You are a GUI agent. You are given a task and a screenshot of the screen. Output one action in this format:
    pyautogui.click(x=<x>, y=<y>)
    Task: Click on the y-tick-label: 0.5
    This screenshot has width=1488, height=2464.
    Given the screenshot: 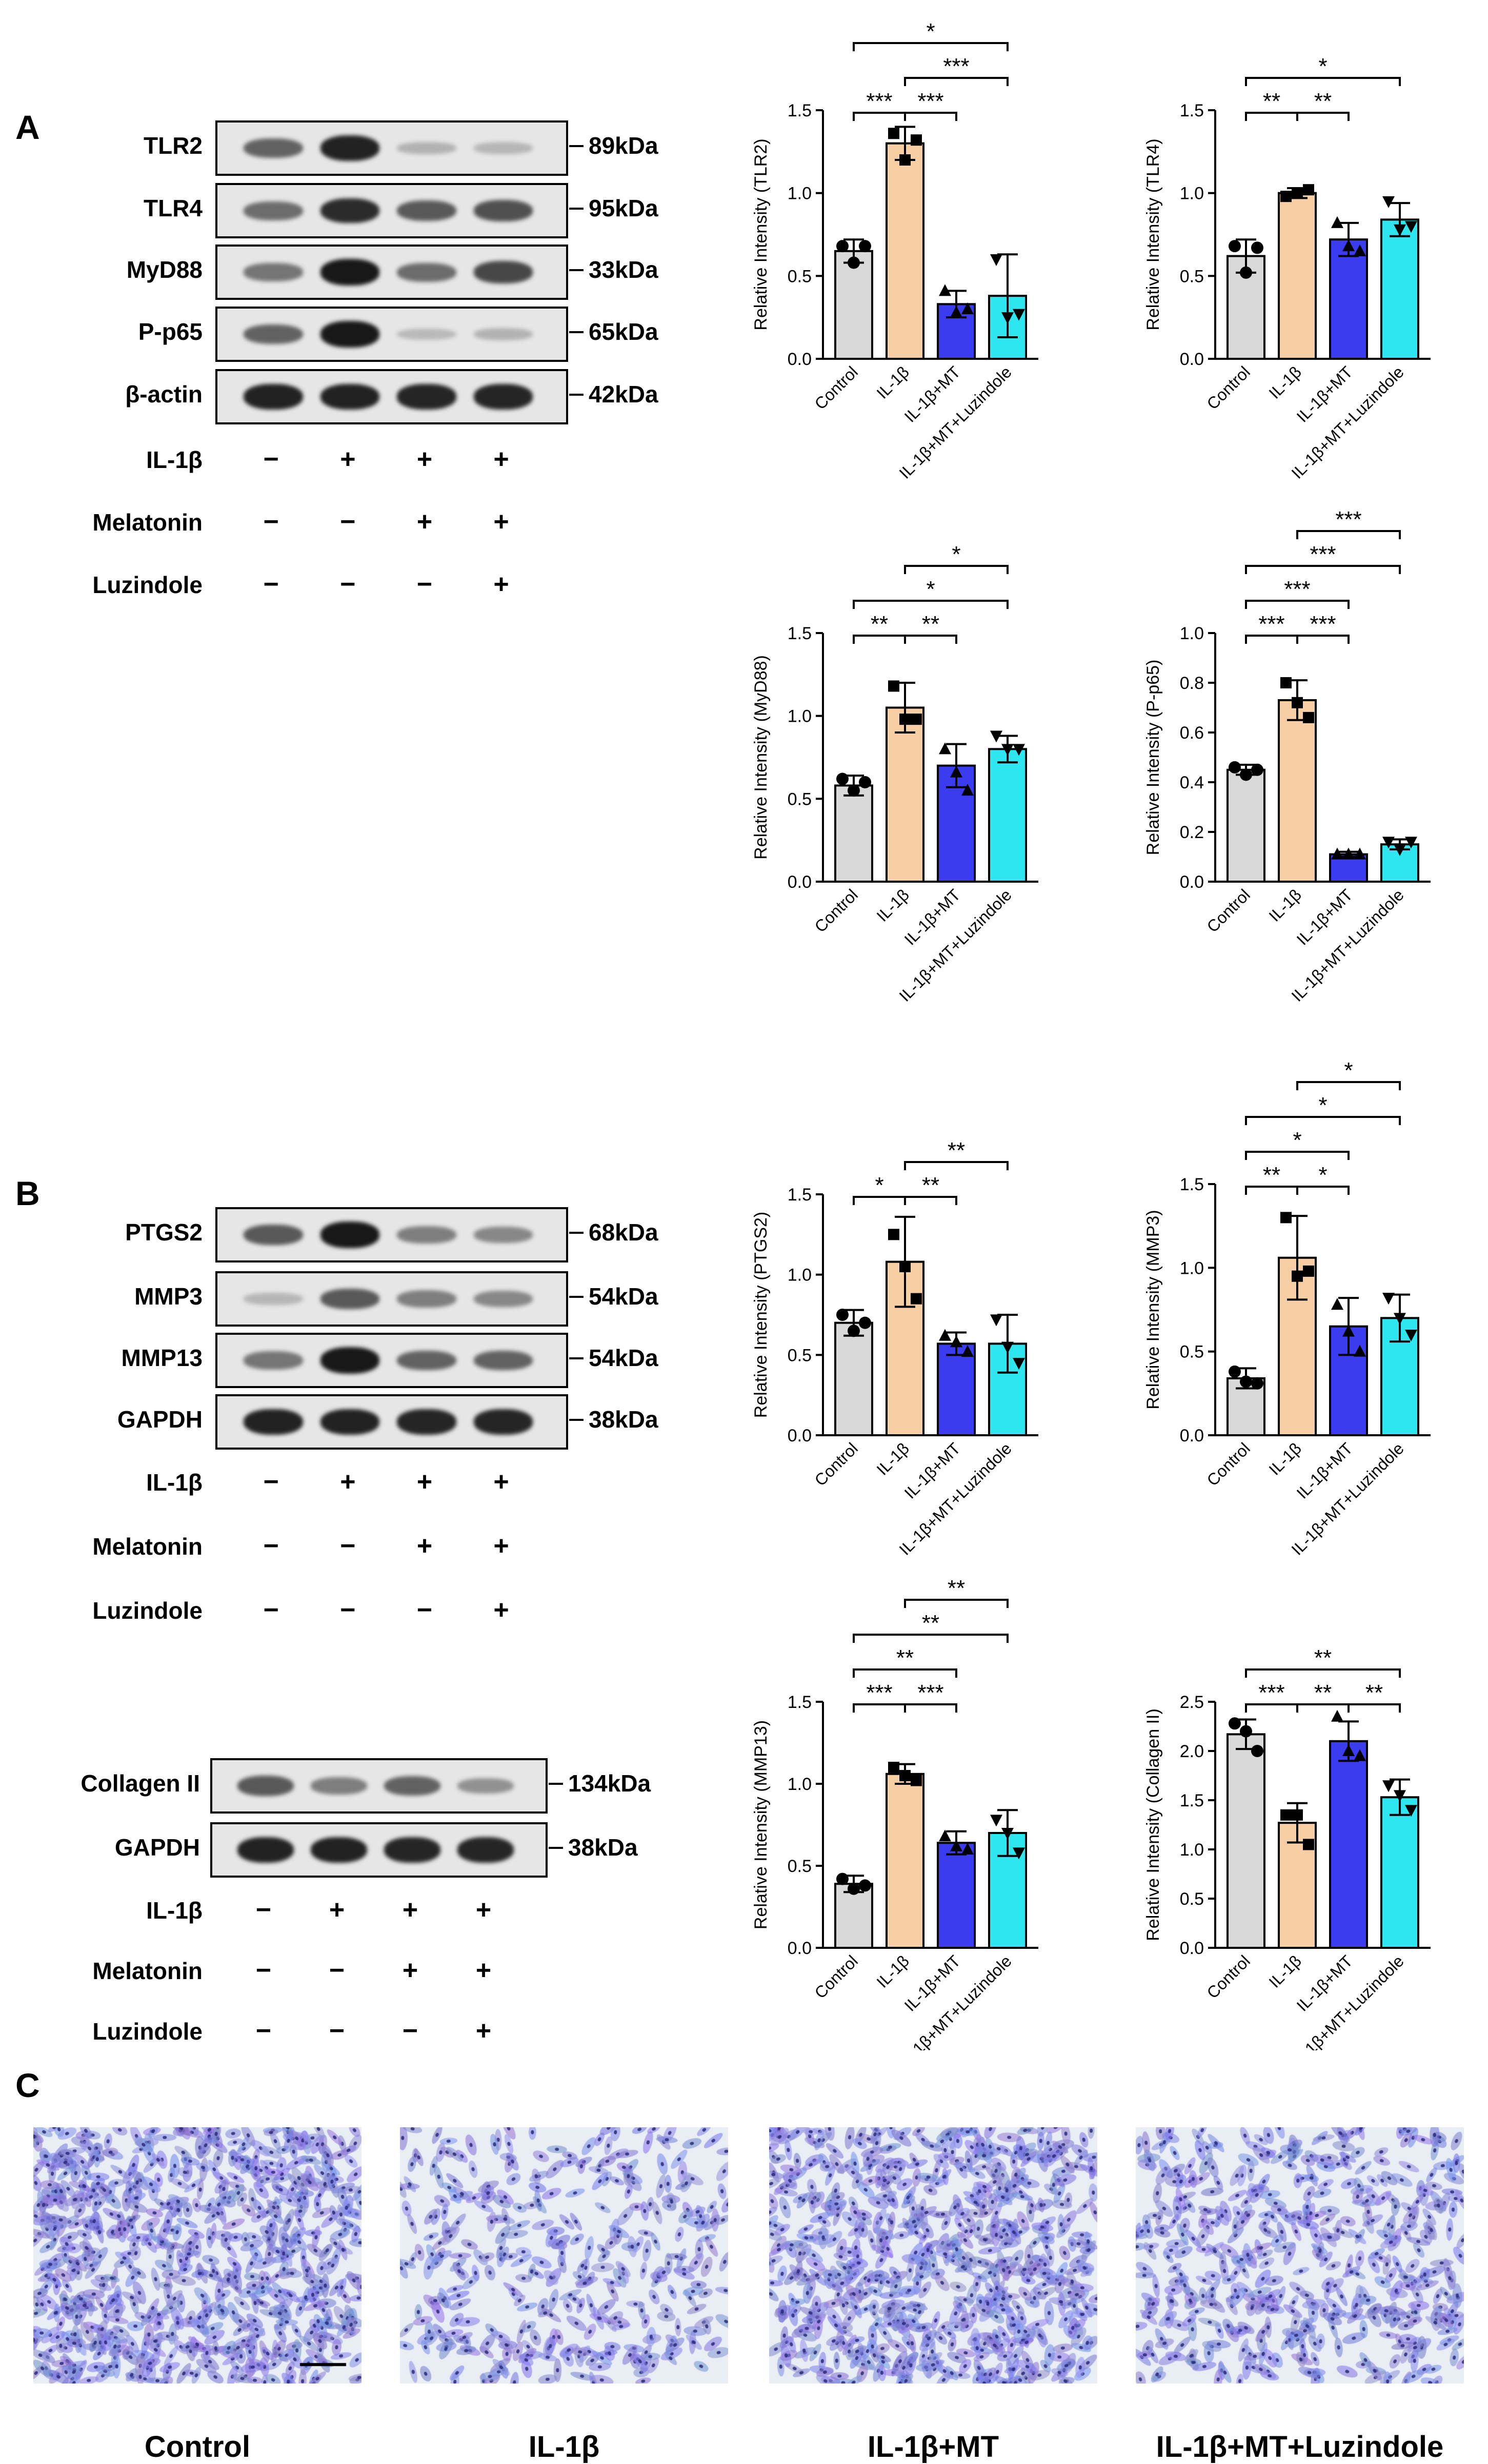 What is the action you would take?
    pyautogui.click(x=800, y=1356)
    